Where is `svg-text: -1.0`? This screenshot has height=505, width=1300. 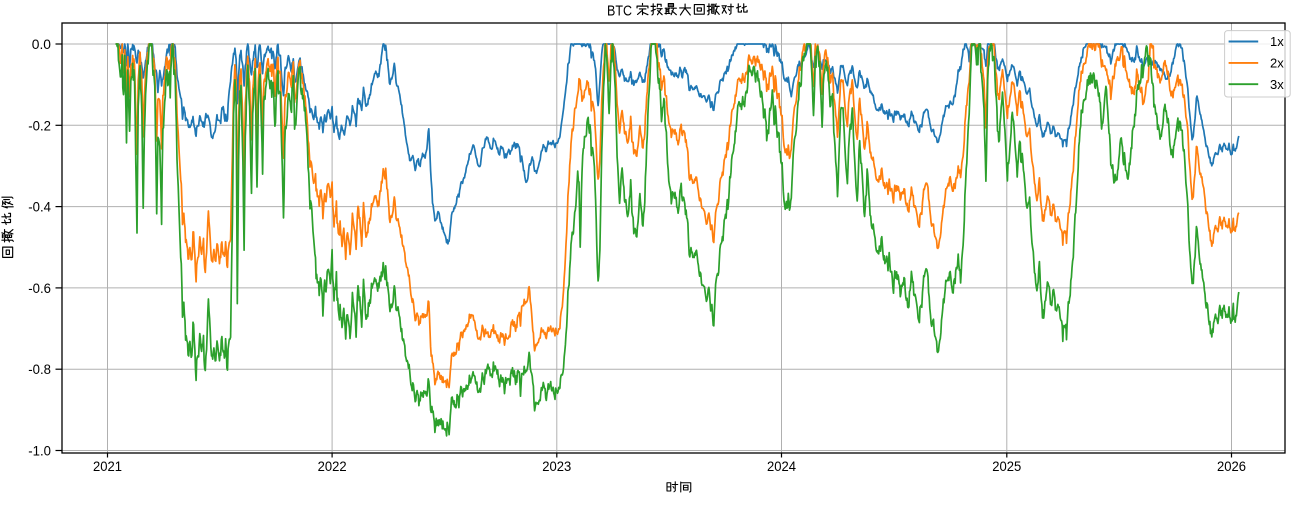
svg-text: -1.0 is located at coordinates (39, 451).